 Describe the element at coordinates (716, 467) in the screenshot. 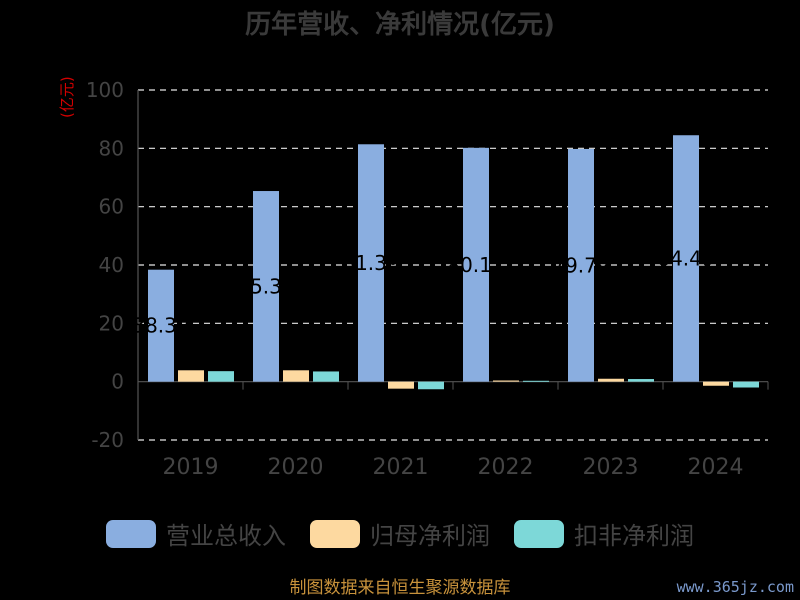

I see `x-tick-label: 2024` at that location.